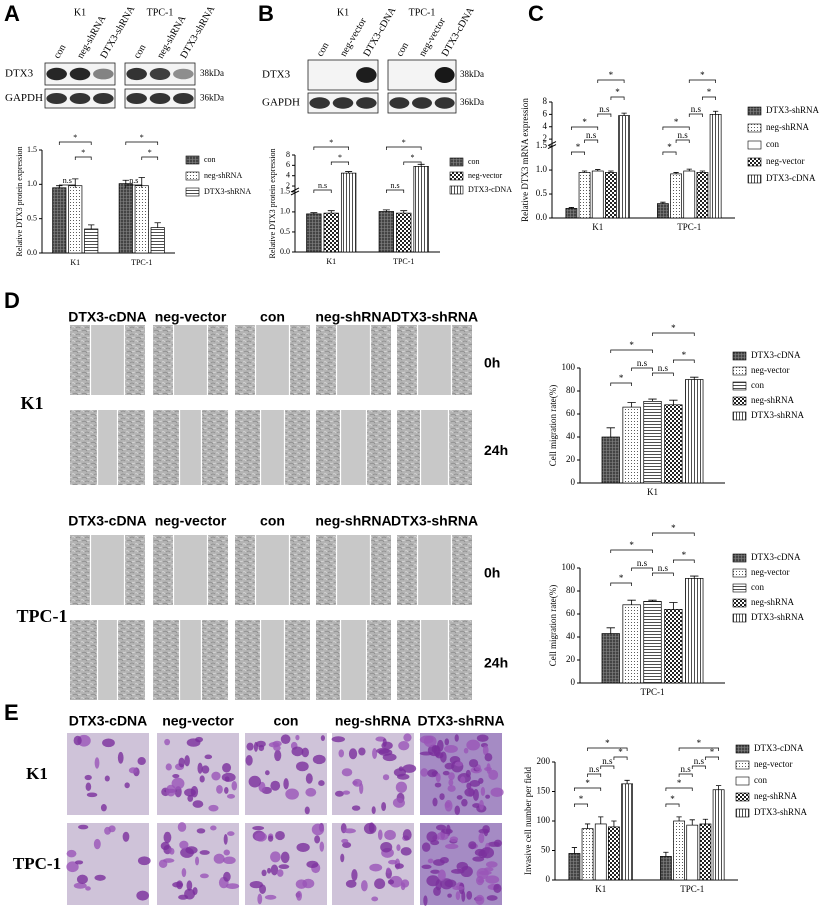  Describe the element at coordinates (525, 160) in the screenshot. I see `y-axis-label: Relative DTX3 mRNA expression` at that location.